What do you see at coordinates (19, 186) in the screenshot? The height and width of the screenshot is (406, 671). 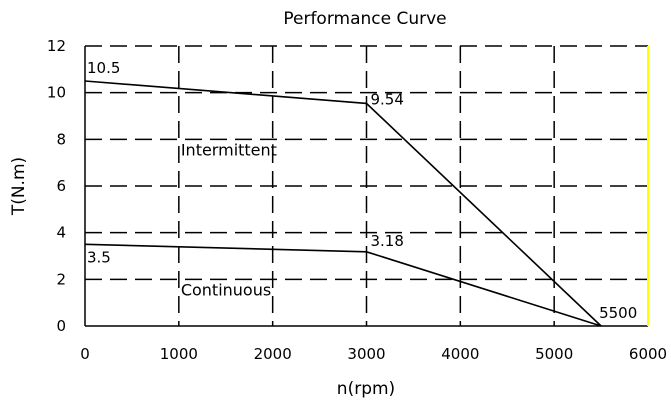 I see `y-axis-label: T(N.m)` at bounding box center [19, 186].